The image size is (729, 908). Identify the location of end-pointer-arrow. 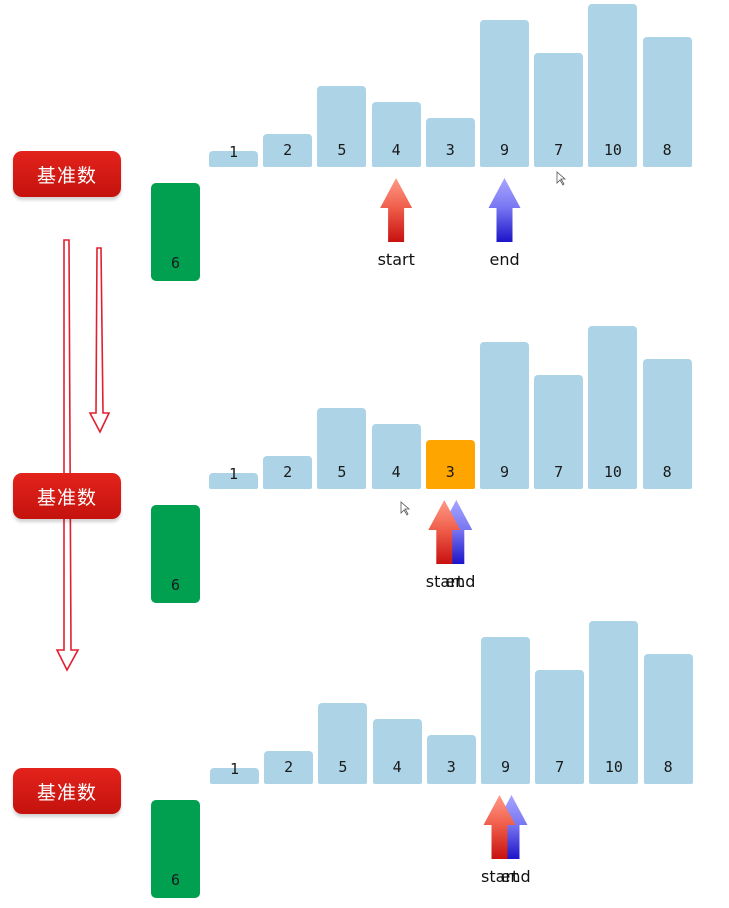
(504, 210).